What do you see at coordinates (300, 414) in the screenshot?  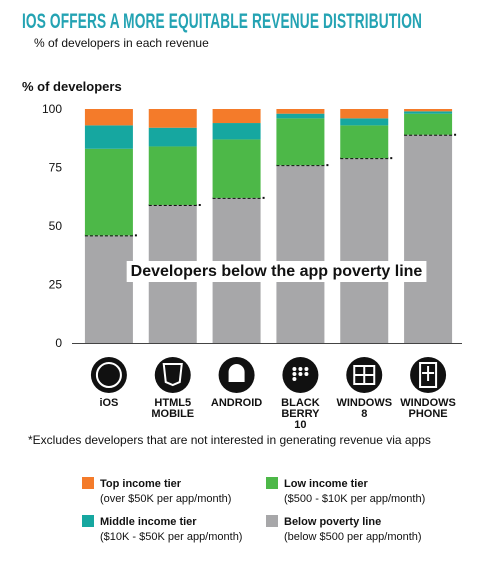 I see `x-tick-label: BLACK BERRY 10` at bounding box center [300, 414].